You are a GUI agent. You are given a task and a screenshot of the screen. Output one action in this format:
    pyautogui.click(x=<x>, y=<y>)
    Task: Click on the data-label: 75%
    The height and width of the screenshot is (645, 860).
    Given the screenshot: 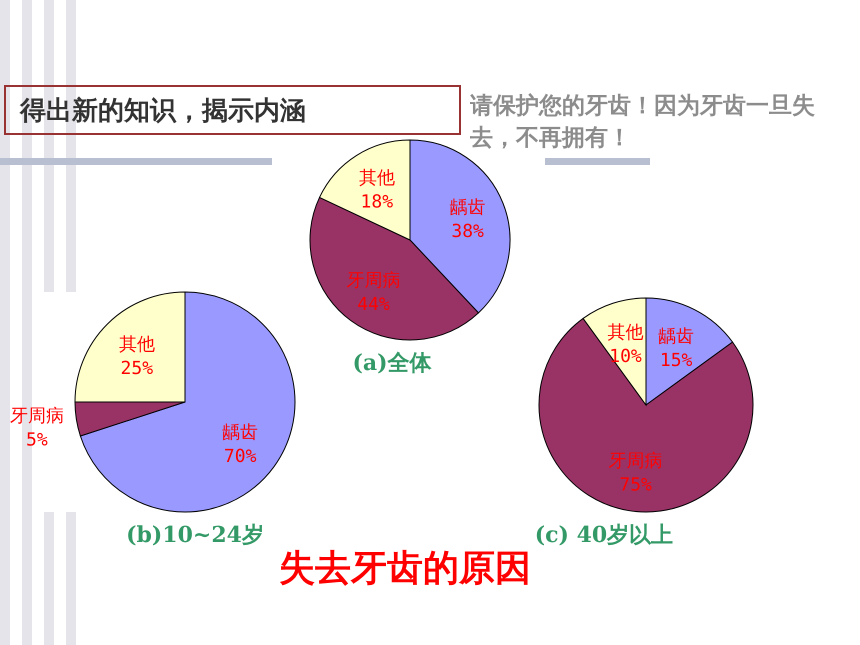 What is the action you would take?
    pyautogui.click(x=635, y=485)
    